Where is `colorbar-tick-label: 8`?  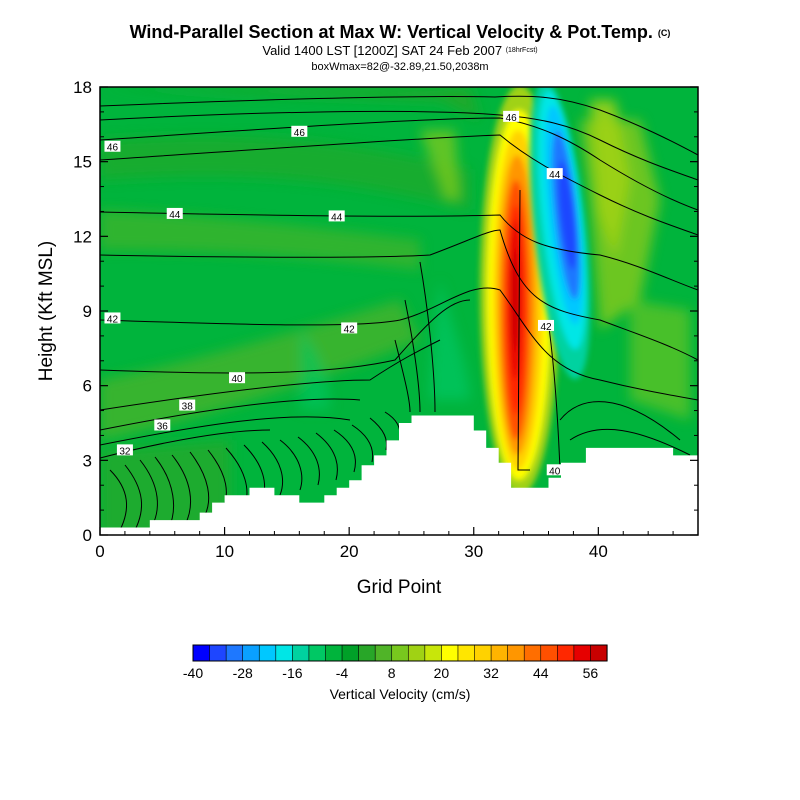
colorbar-tick-label: 8 is located at coordinates (392, 673).